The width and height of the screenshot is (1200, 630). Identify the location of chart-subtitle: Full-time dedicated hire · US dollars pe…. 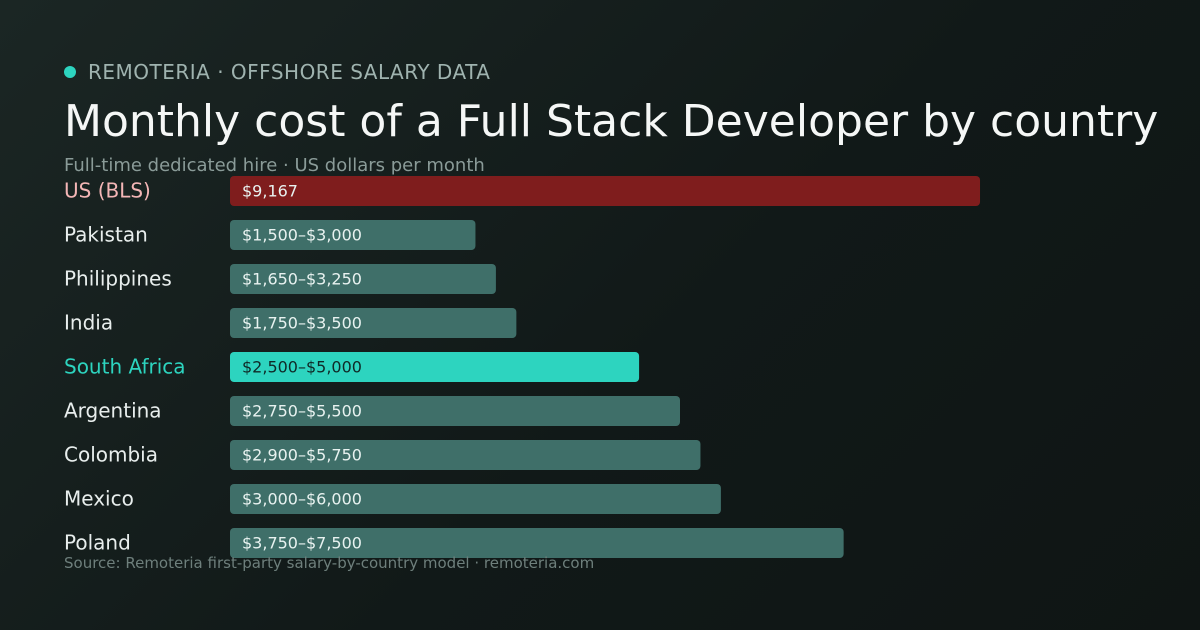
(274, 165).